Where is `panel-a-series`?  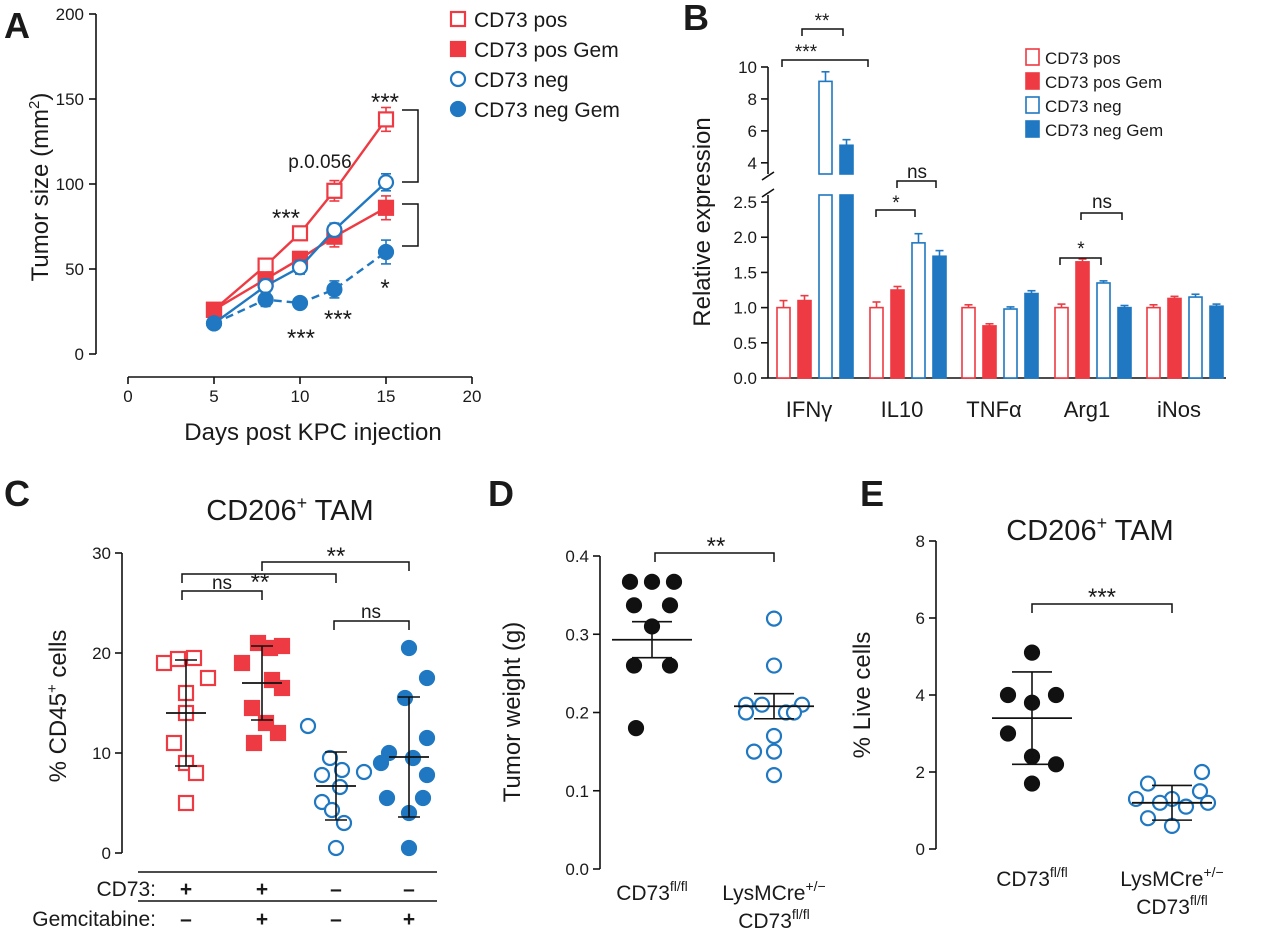 panel-a-series is located at coordinates (300, 219).